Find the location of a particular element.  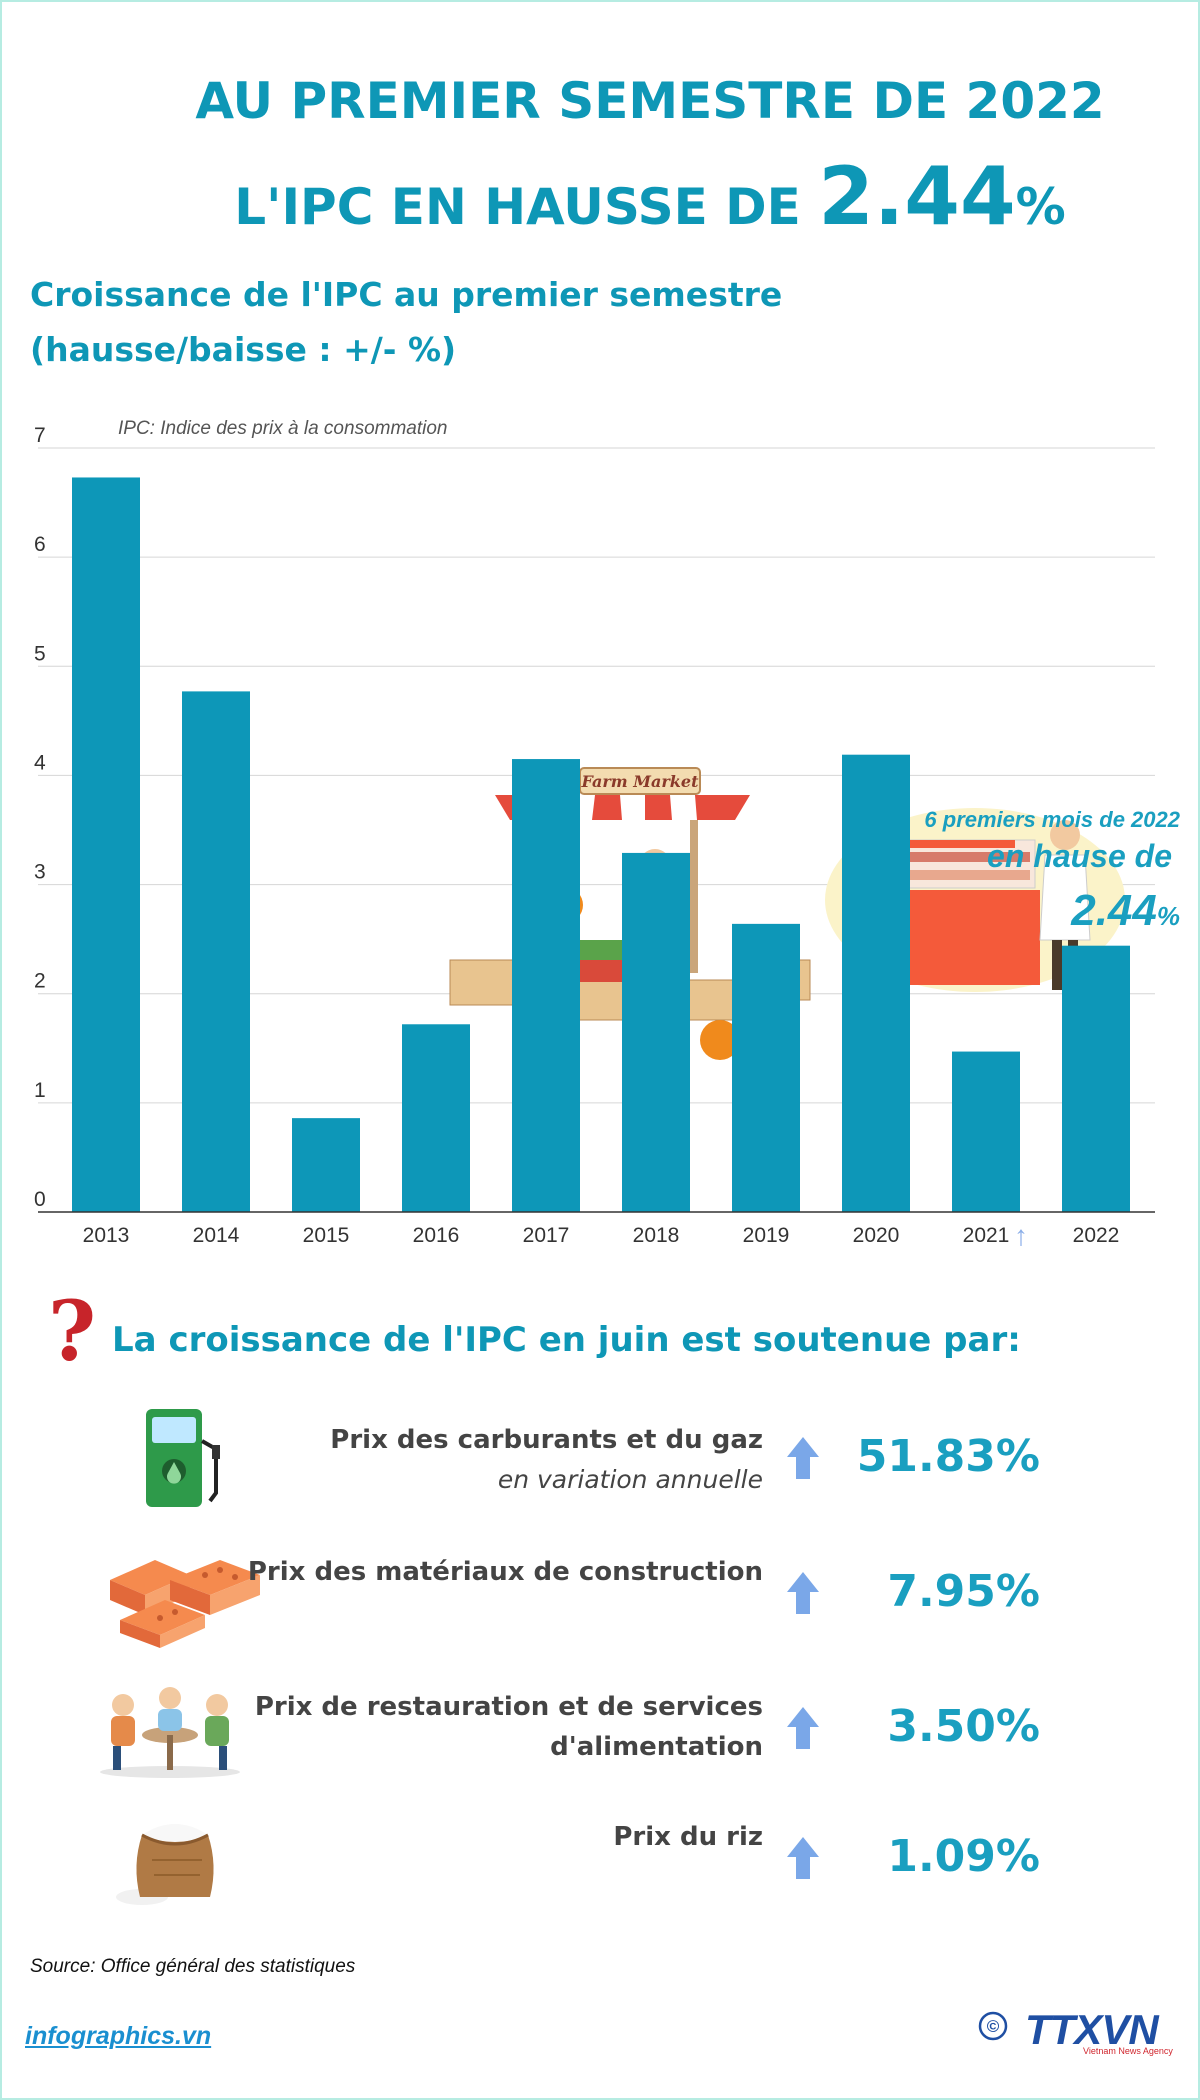

annotation-number: 2.44 is located at coordinates (1114, 910).